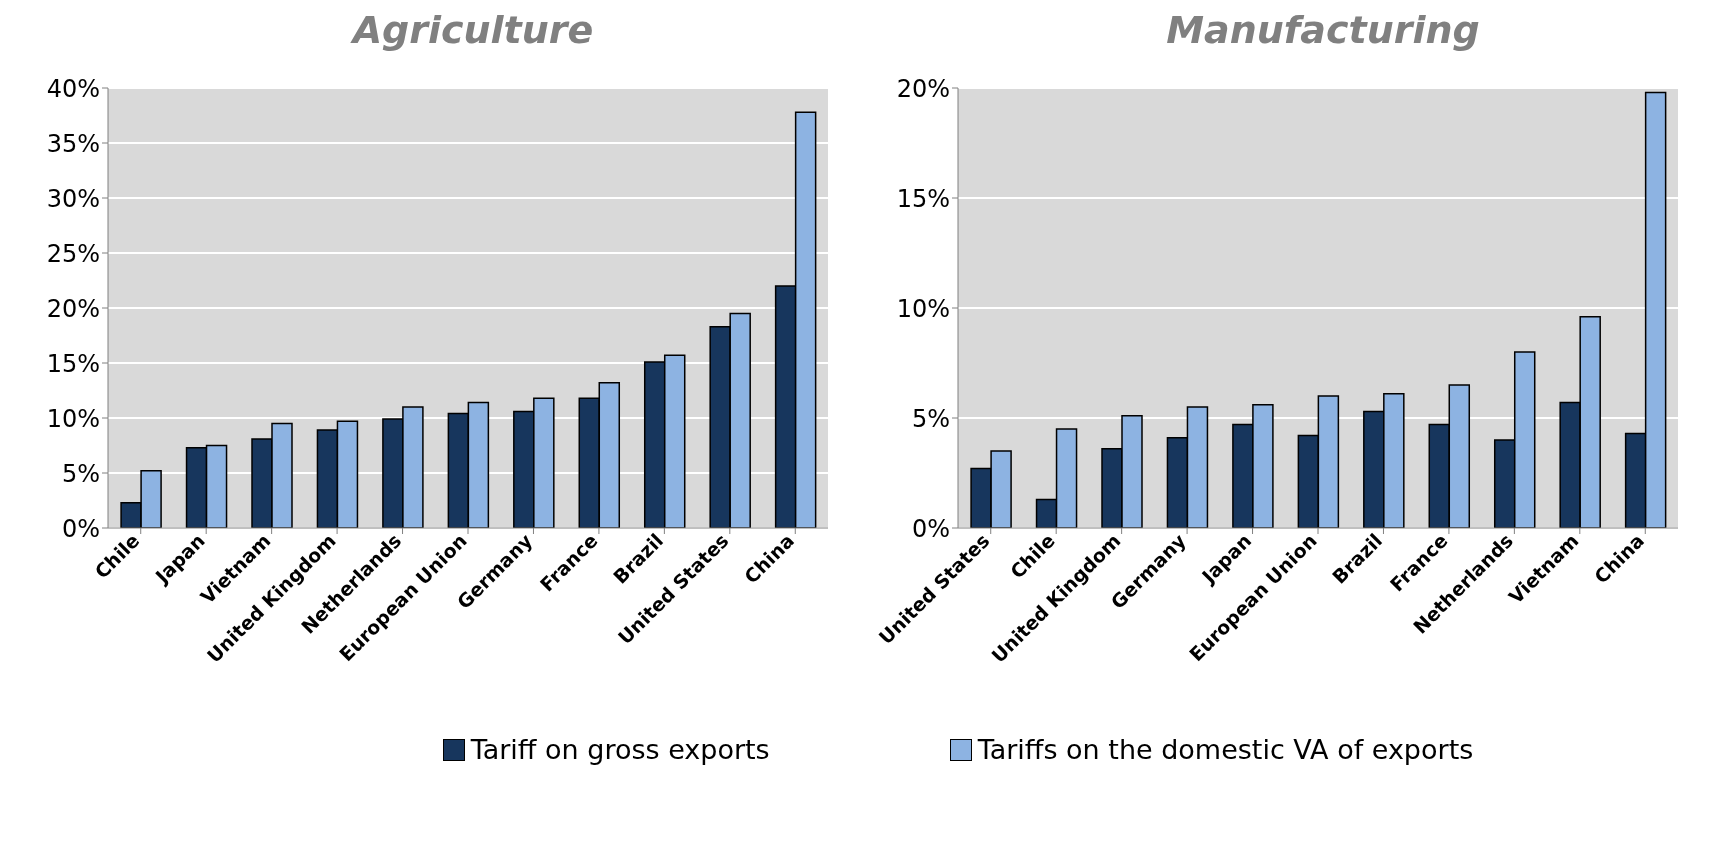  What do you see at coordinates (73, 88) in the screenshot?
I see `y-tick-label: 40%` at bounding box center [73, 88].